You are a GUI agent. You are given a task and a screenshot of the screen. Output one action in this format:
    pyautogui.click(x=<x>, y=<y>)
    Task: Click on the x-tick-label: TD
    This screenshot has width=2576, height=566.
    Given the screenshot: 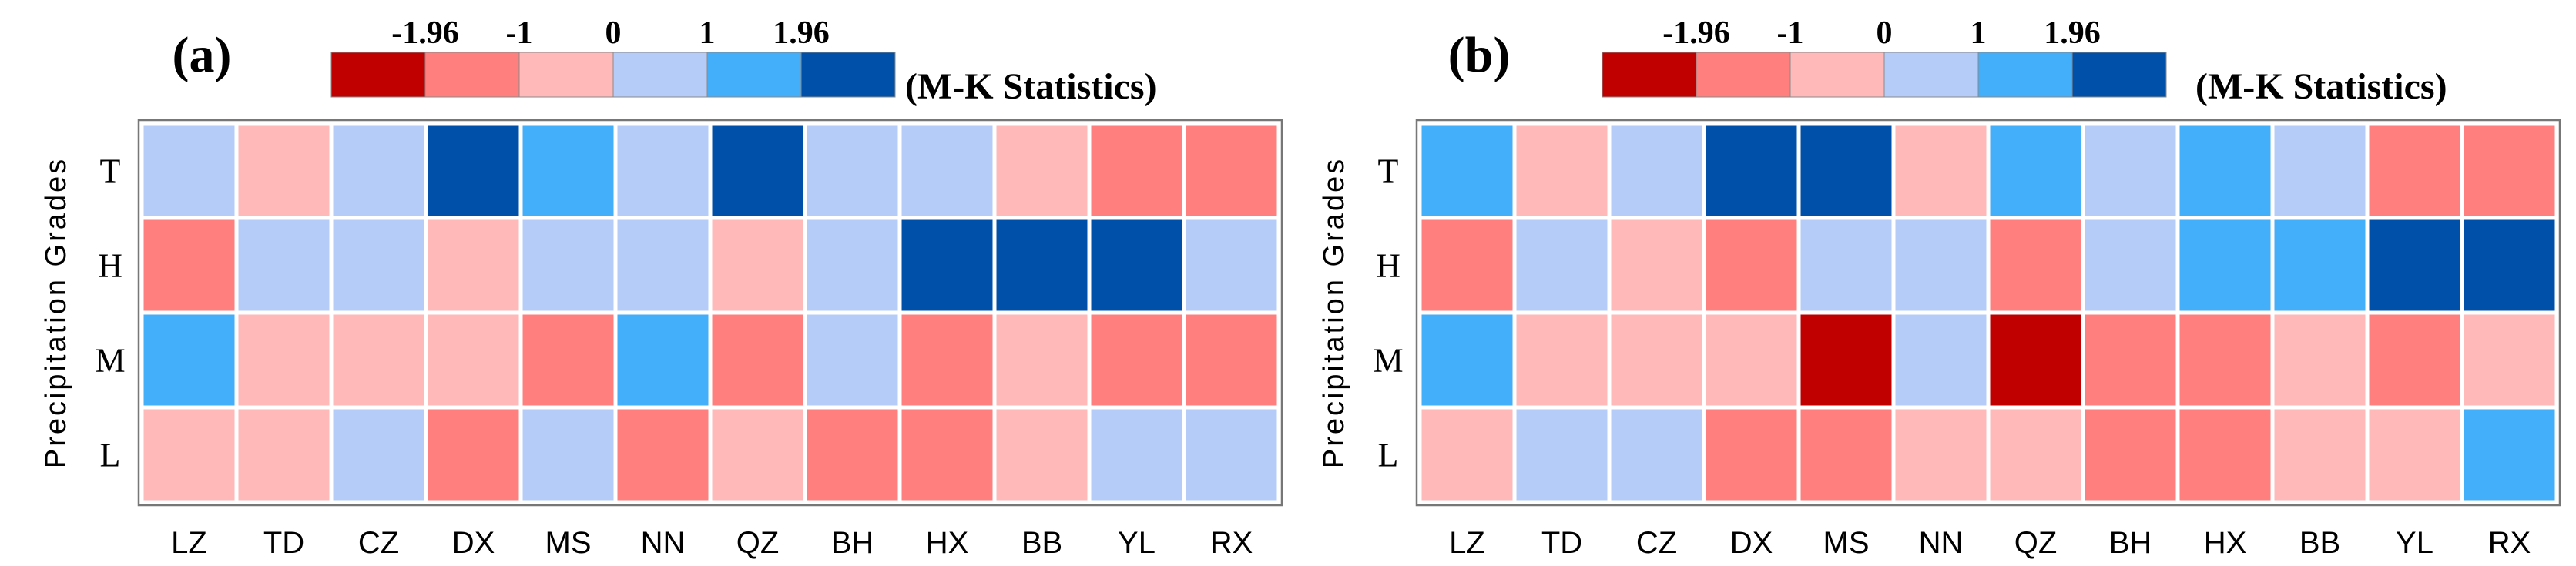 What is the action you would take?
    pyautogui.click(x=1561, y=543)
    